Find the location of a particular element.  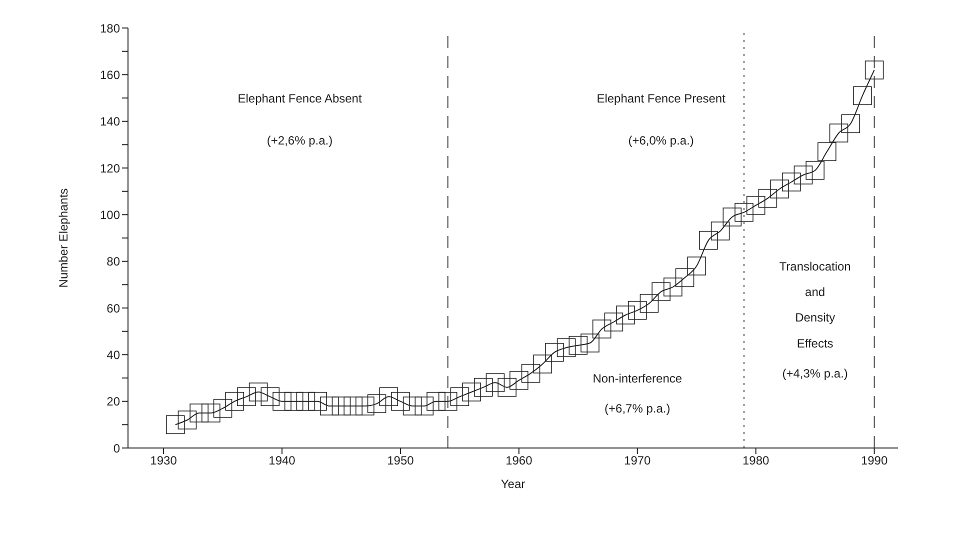

annotation: (+2,6% p.a.) is located at coordinates (299, 140).